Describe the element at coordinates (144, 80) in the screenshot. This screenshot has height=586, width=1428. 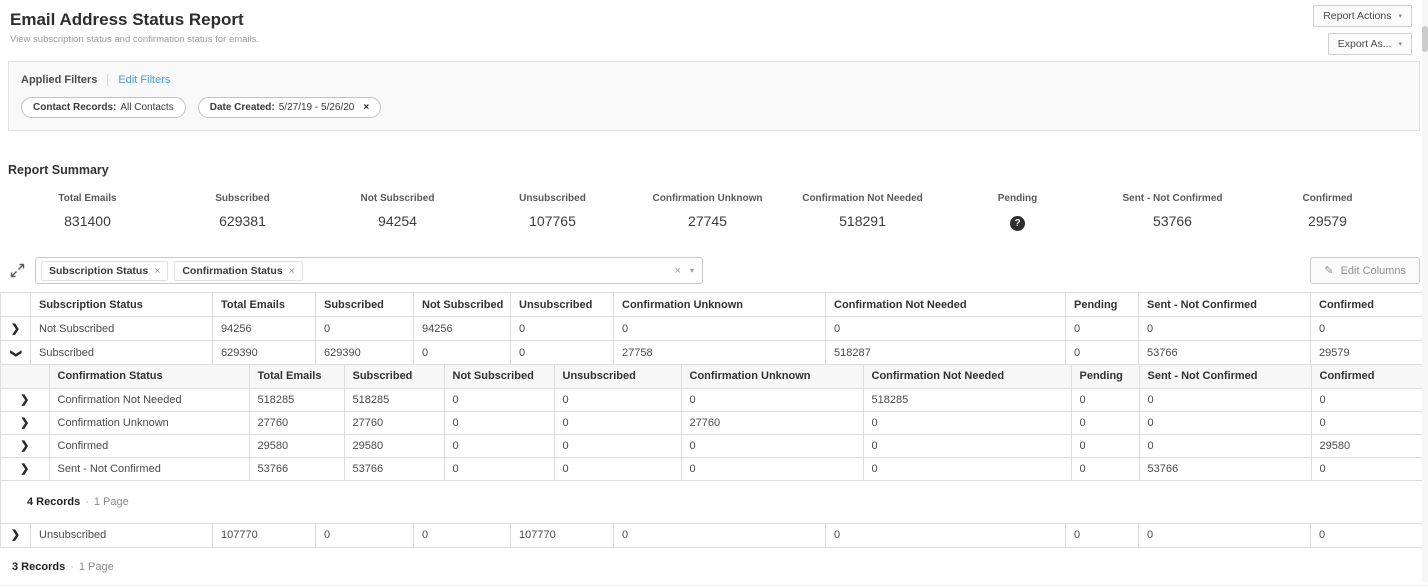
I see `edit-filters-link: Edit Filters` at that location.